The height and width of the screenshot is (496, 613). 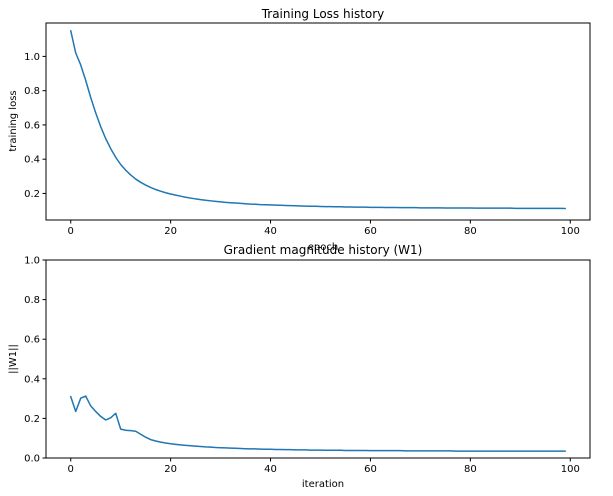 I want to click on x-axis-label: iteration, so click(x=323, y=484).